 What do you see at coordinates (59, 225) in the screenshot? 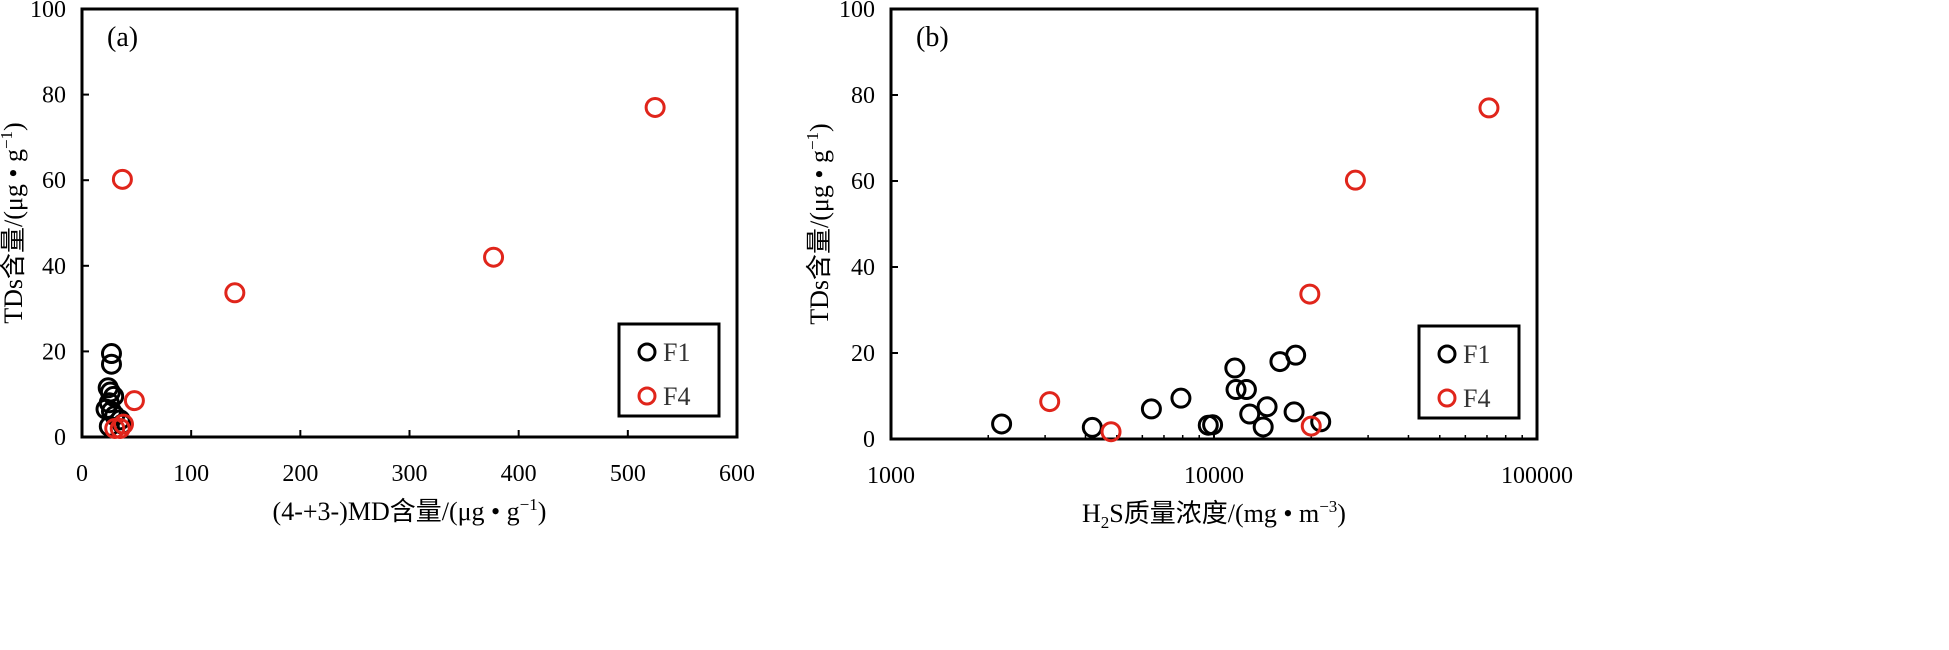
I see `y-ticks-a: 0 20 40 60 80 100` at bounding box center [59, 225].